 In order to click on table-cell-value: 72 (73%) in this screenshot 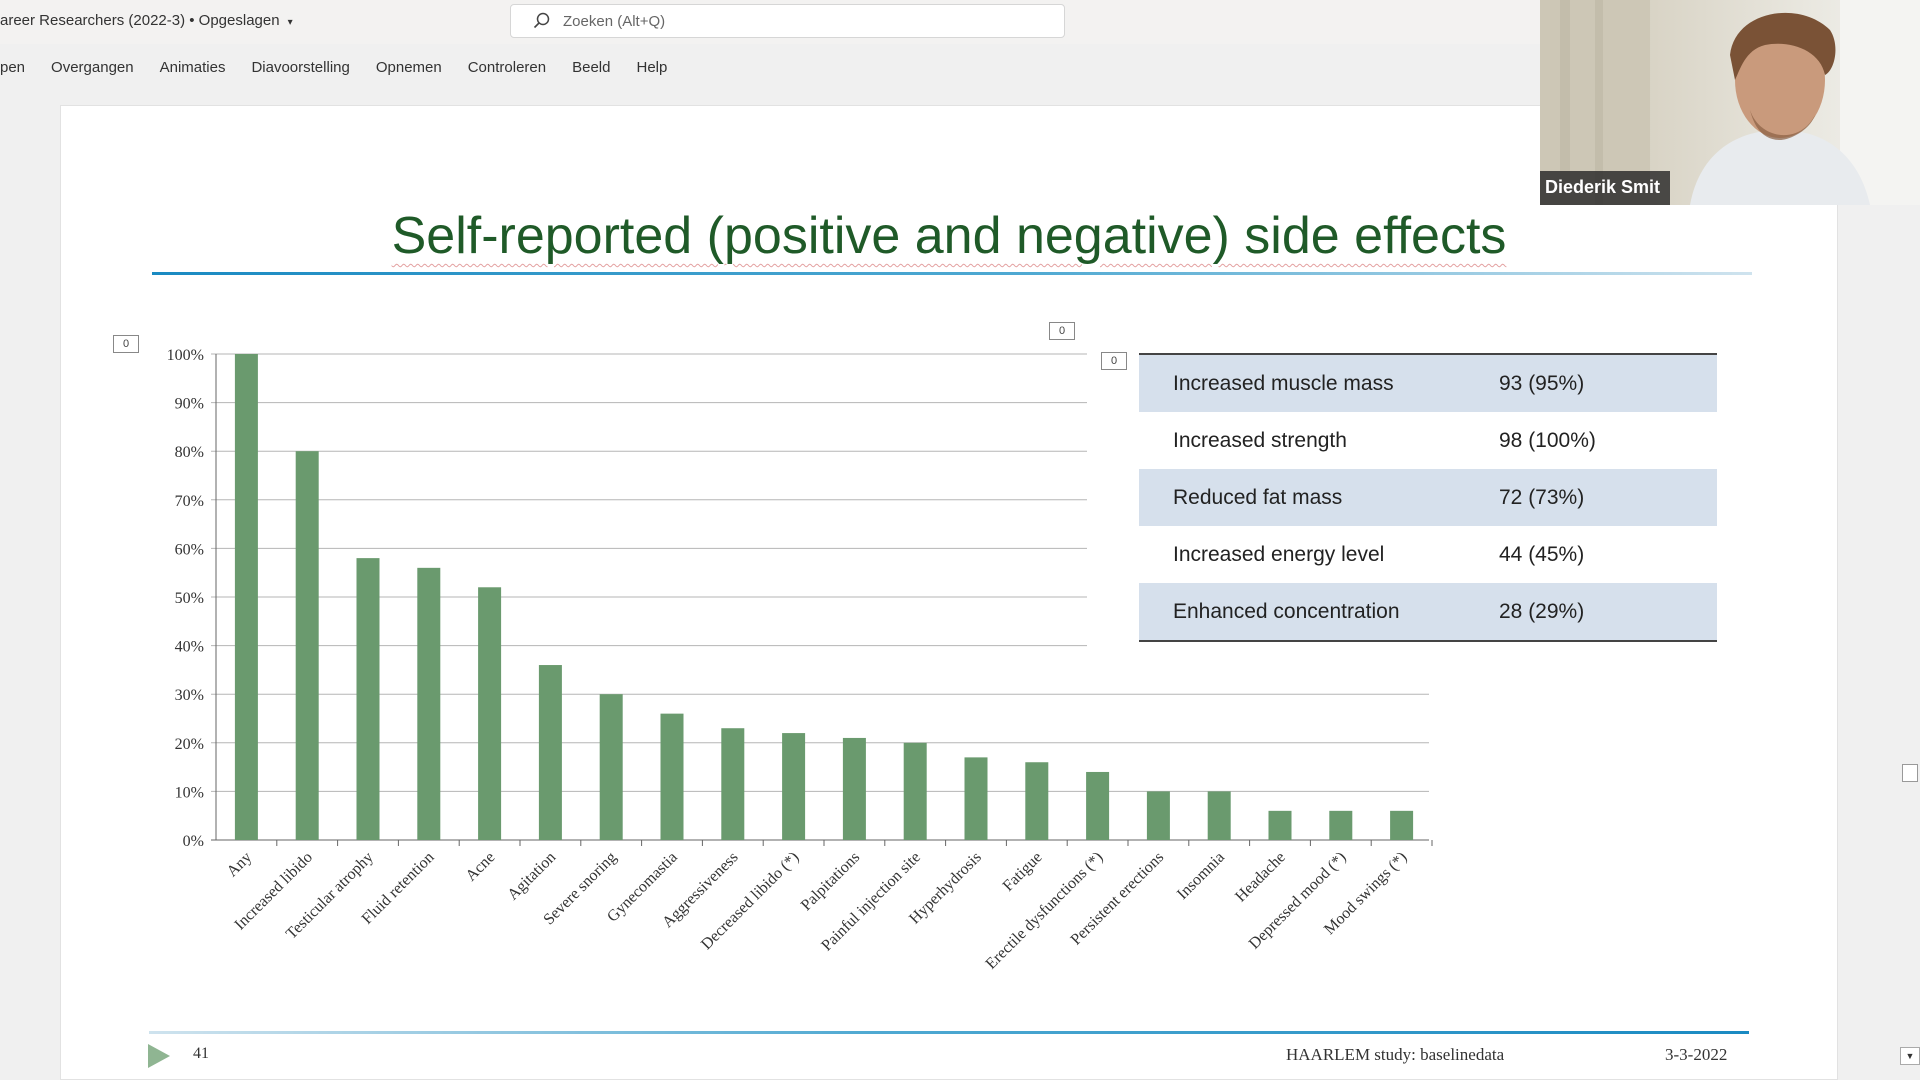, I will do `click(1542, 497)`.